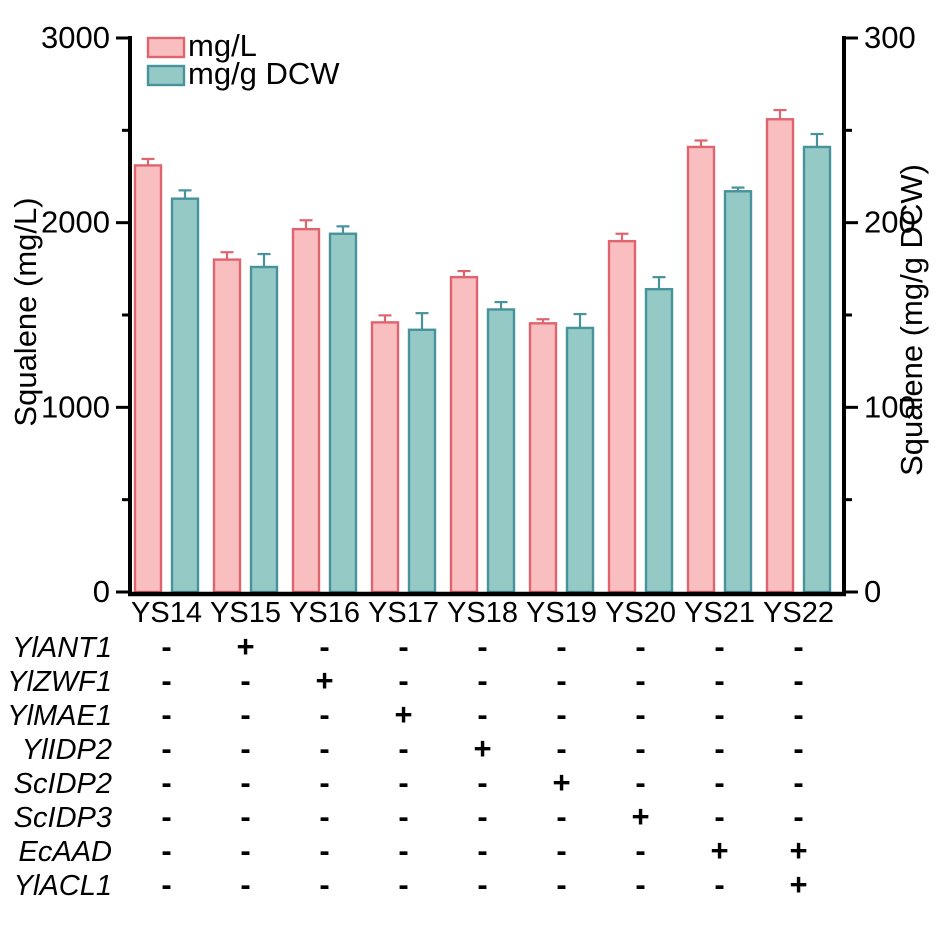 This screenshot has height=945, width=945. What do you see at coordinates (343, 413) in the screenshot?
I see `bar-YS16-series1` at bounding box center [343, 413].